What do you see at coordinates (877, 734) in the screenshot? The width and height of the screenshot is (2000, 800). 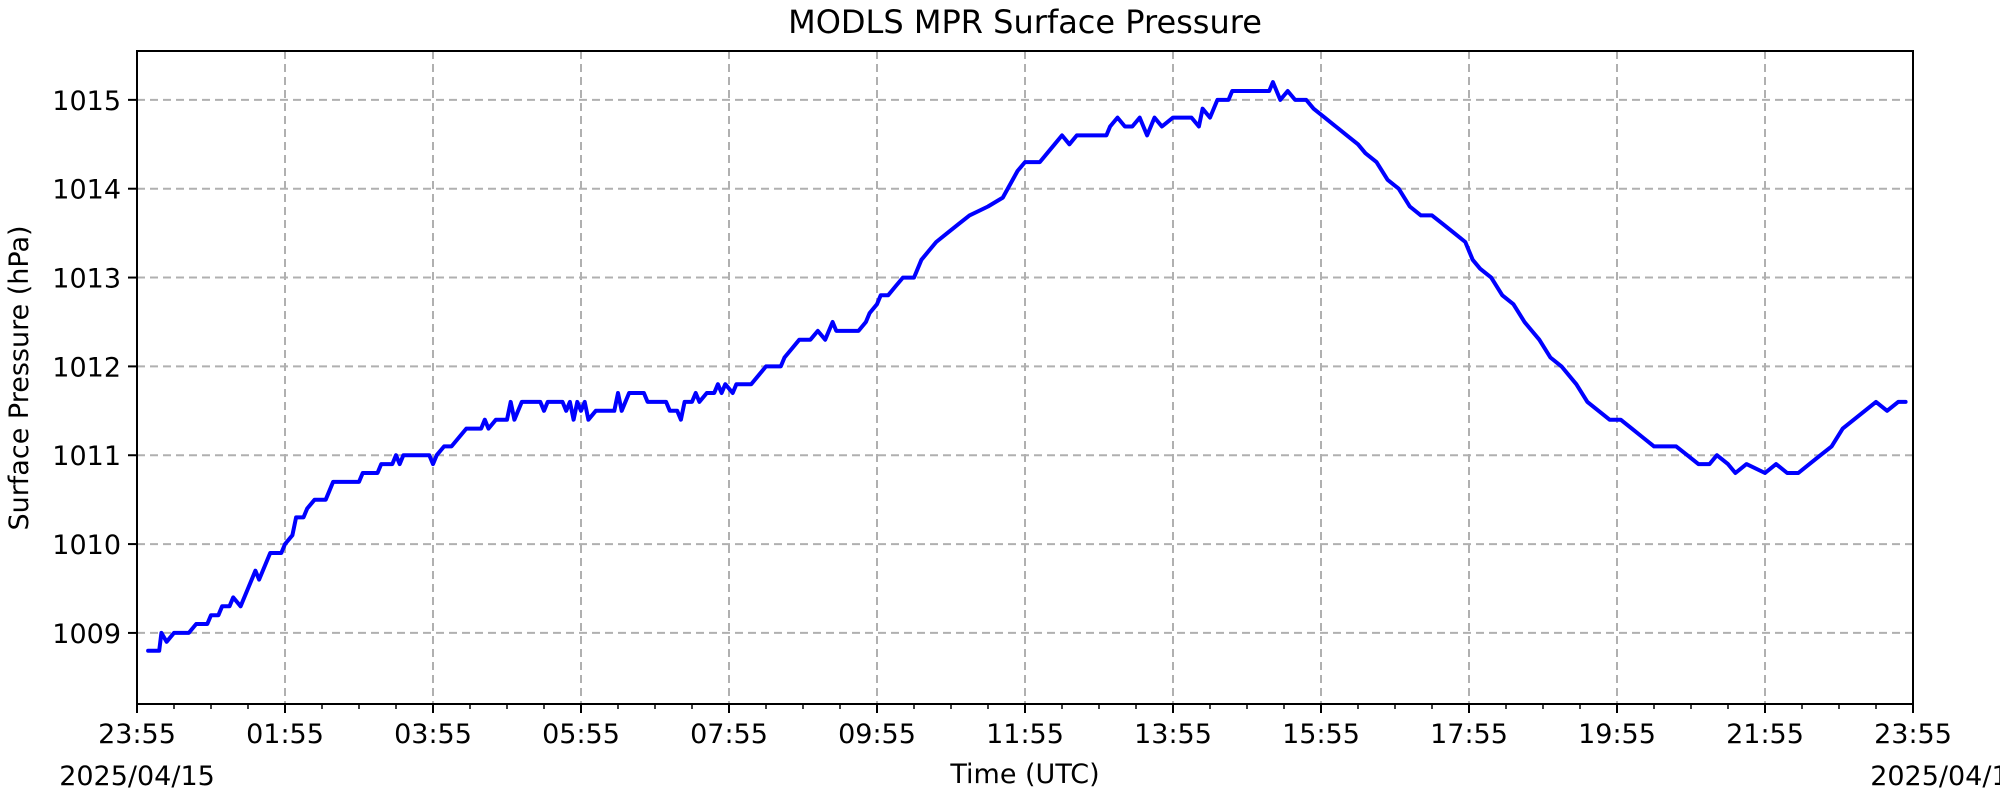 I see `x-tick-label: 09:55` at bounding box center [877, 734].